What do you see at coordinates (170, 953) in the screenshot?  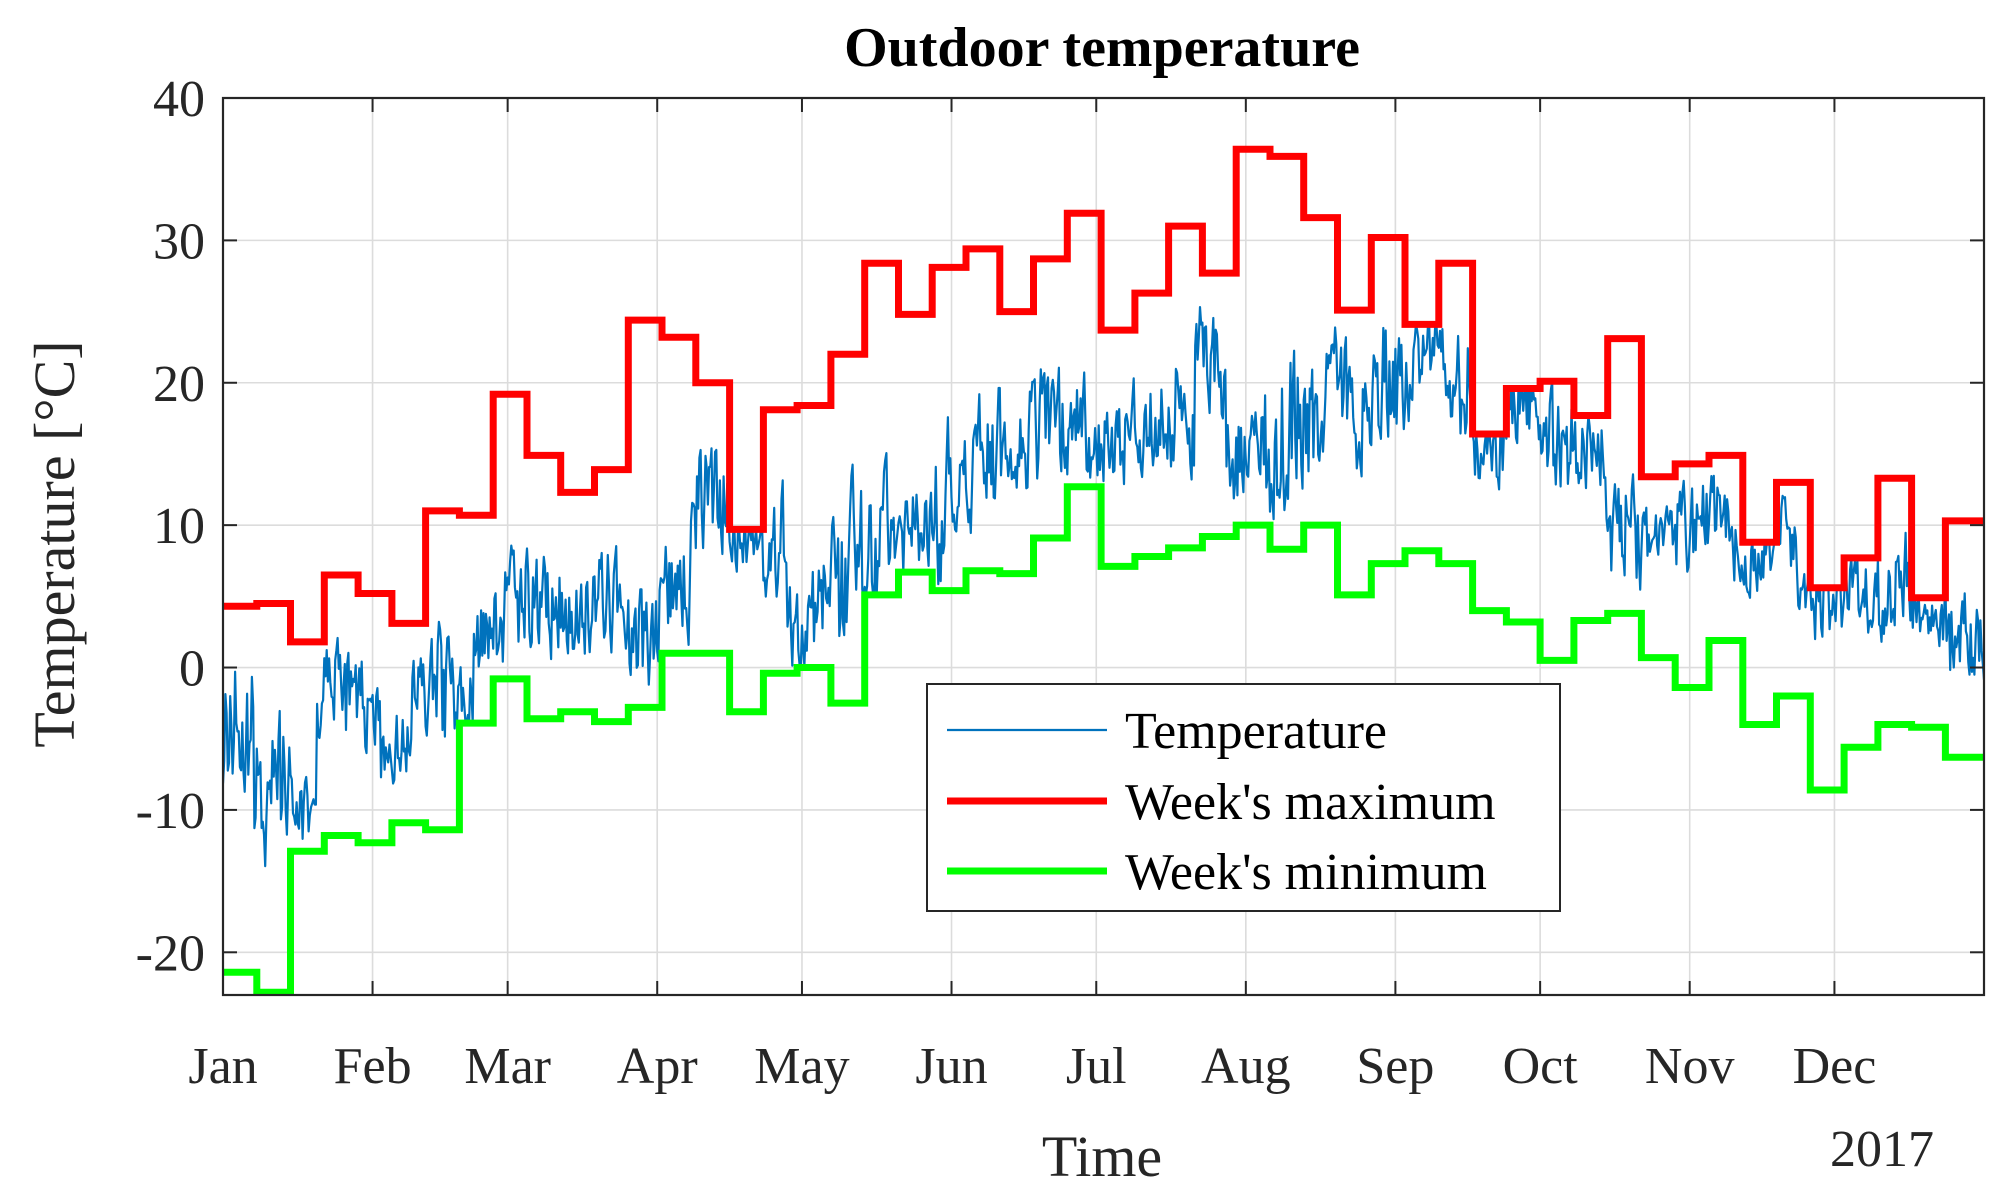 I see `y-tick-label: -20` at bounding box center [170, 953].